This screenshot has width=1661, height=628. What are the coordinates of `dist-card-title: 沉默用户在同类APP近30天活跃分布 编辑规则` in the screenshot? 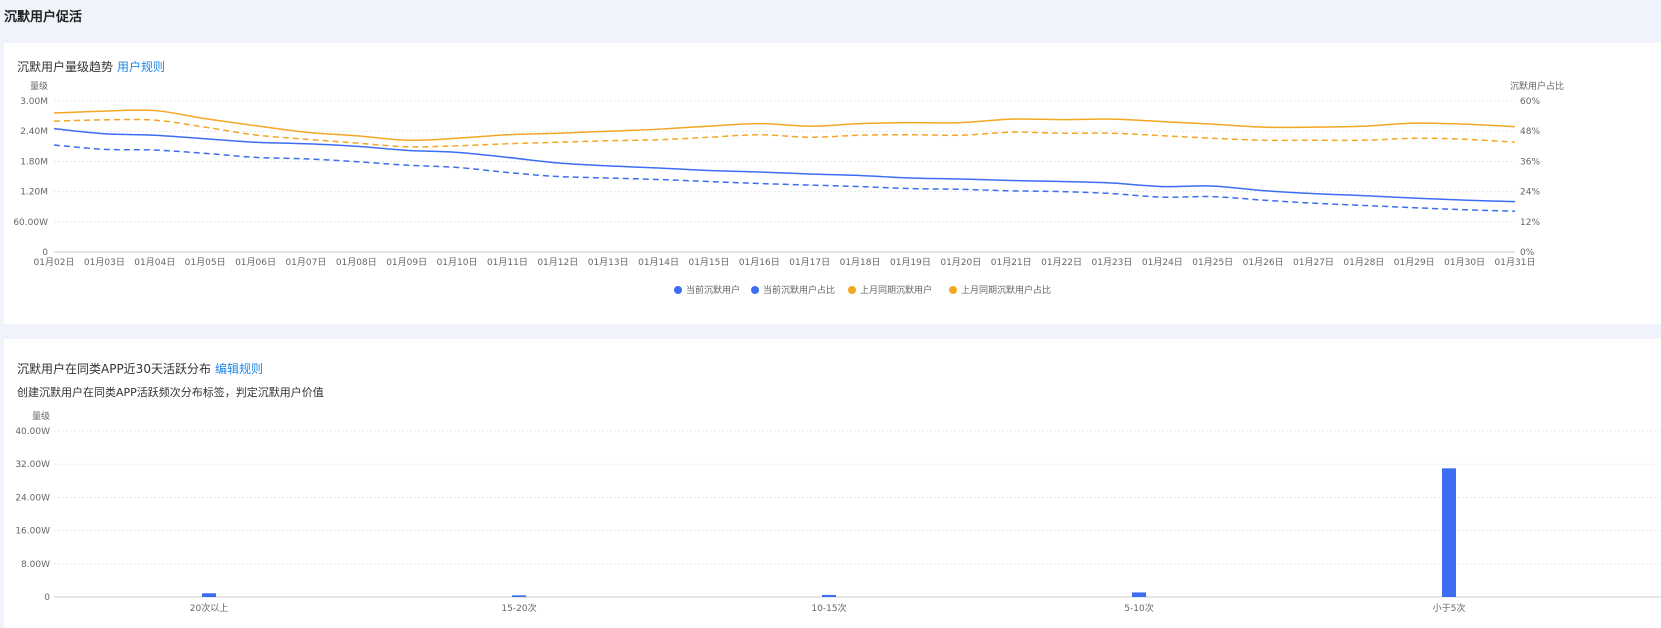 It's located at (140, 368).